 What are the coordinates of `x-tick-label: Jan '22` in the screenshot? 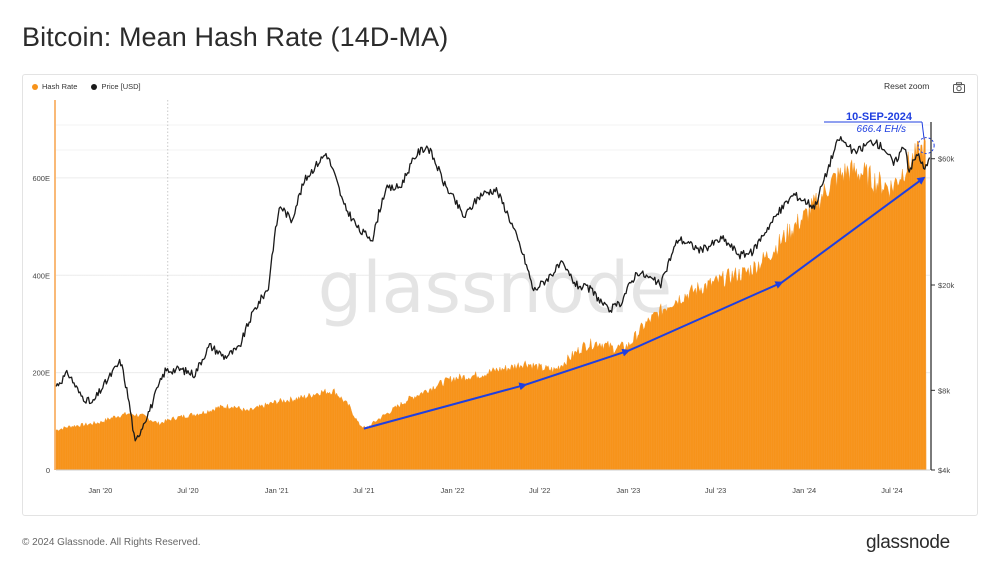 It's located at (453, 490).